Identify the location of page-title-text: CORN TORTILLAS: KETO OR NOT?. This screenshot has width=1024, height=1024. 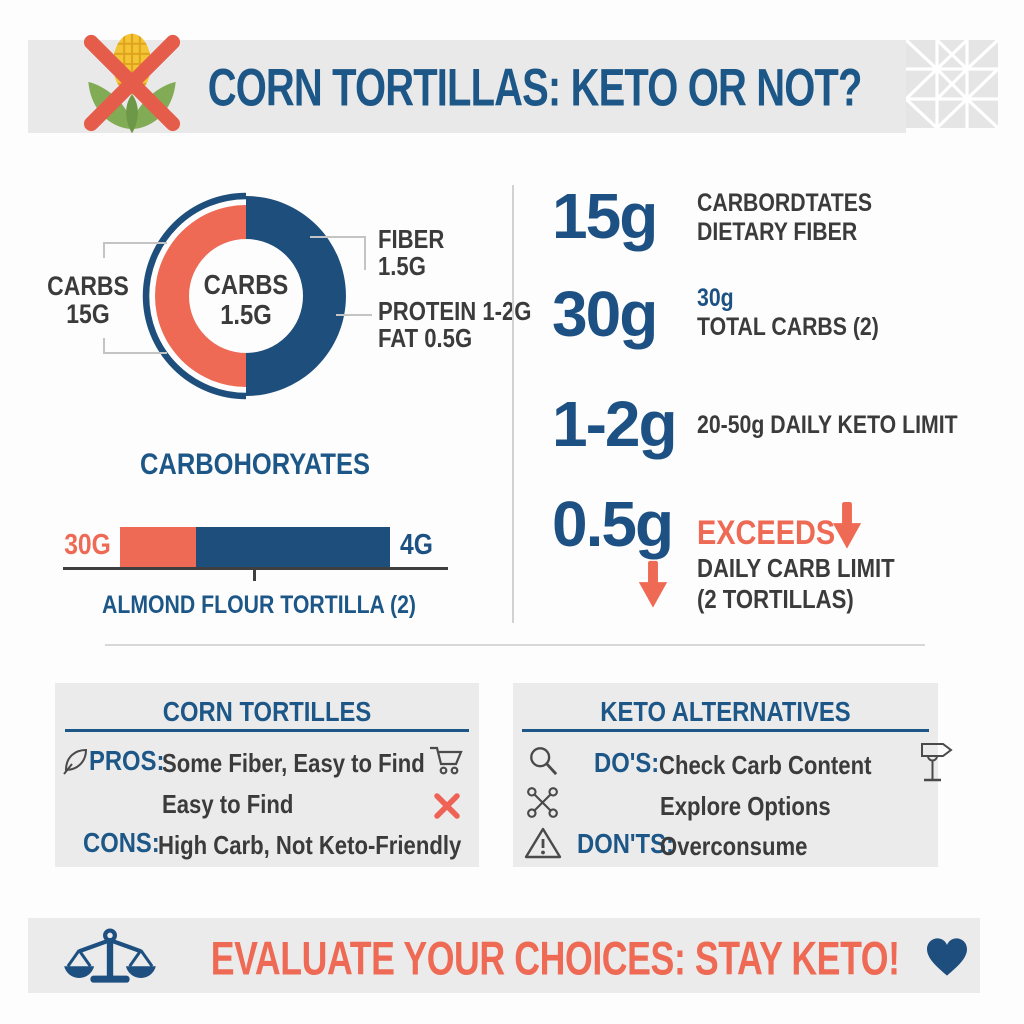
(535, 87).